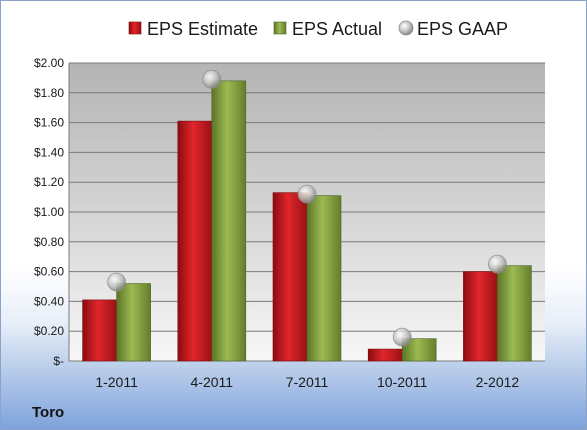 This screenshot has height=430, width=587. What do you see at coordinates (49, 301) in the screenshot?
I see `y-tick-label: $0.40` at bounding box center [49, 301].